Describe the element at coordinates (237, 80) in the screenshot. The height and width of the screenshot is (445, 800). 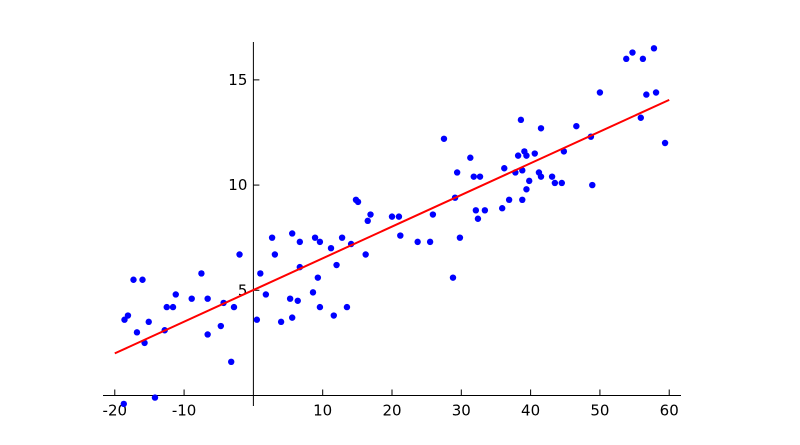
I see `y-tick-label: 15` at that location.